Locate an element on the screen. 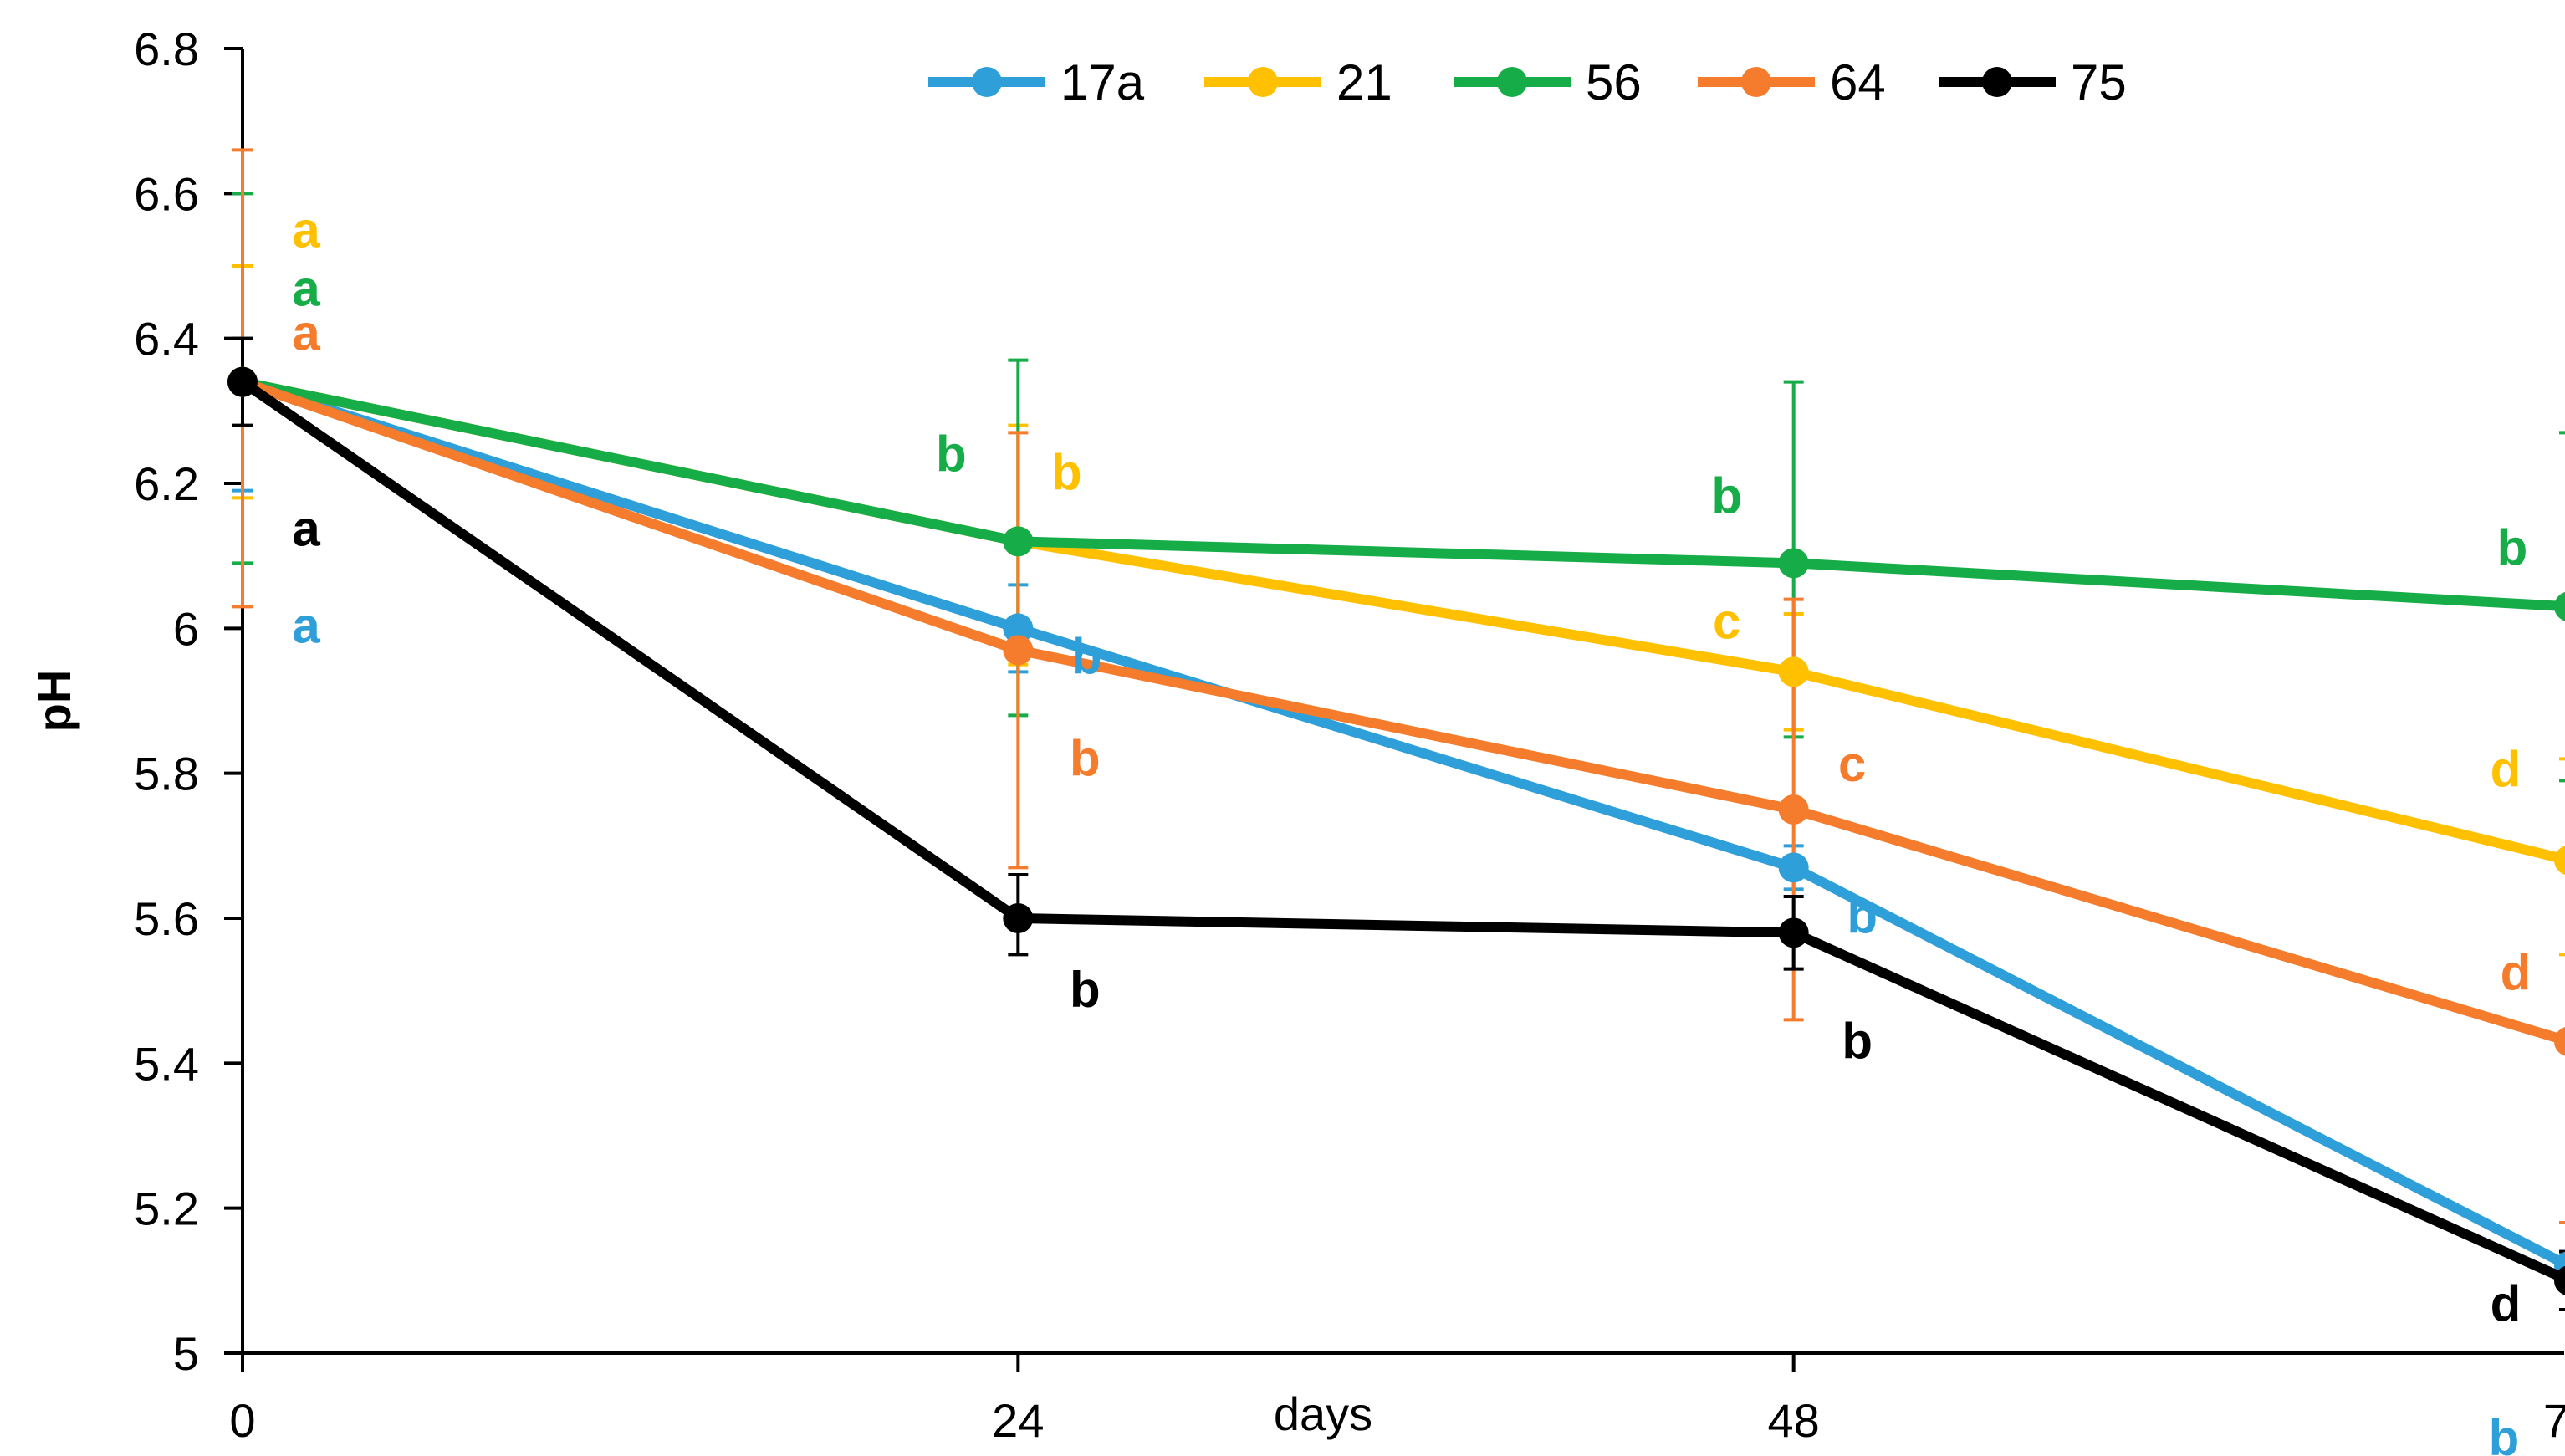 Image resolution: width=2565 pixels, height=1456 pixels. significance-label-17a-0: a is located at coordinates (306, 626).